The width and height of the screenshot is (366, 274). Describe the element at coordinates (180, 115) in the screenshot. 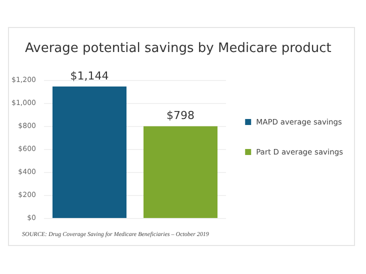

I see `data-label: $798` at that location.